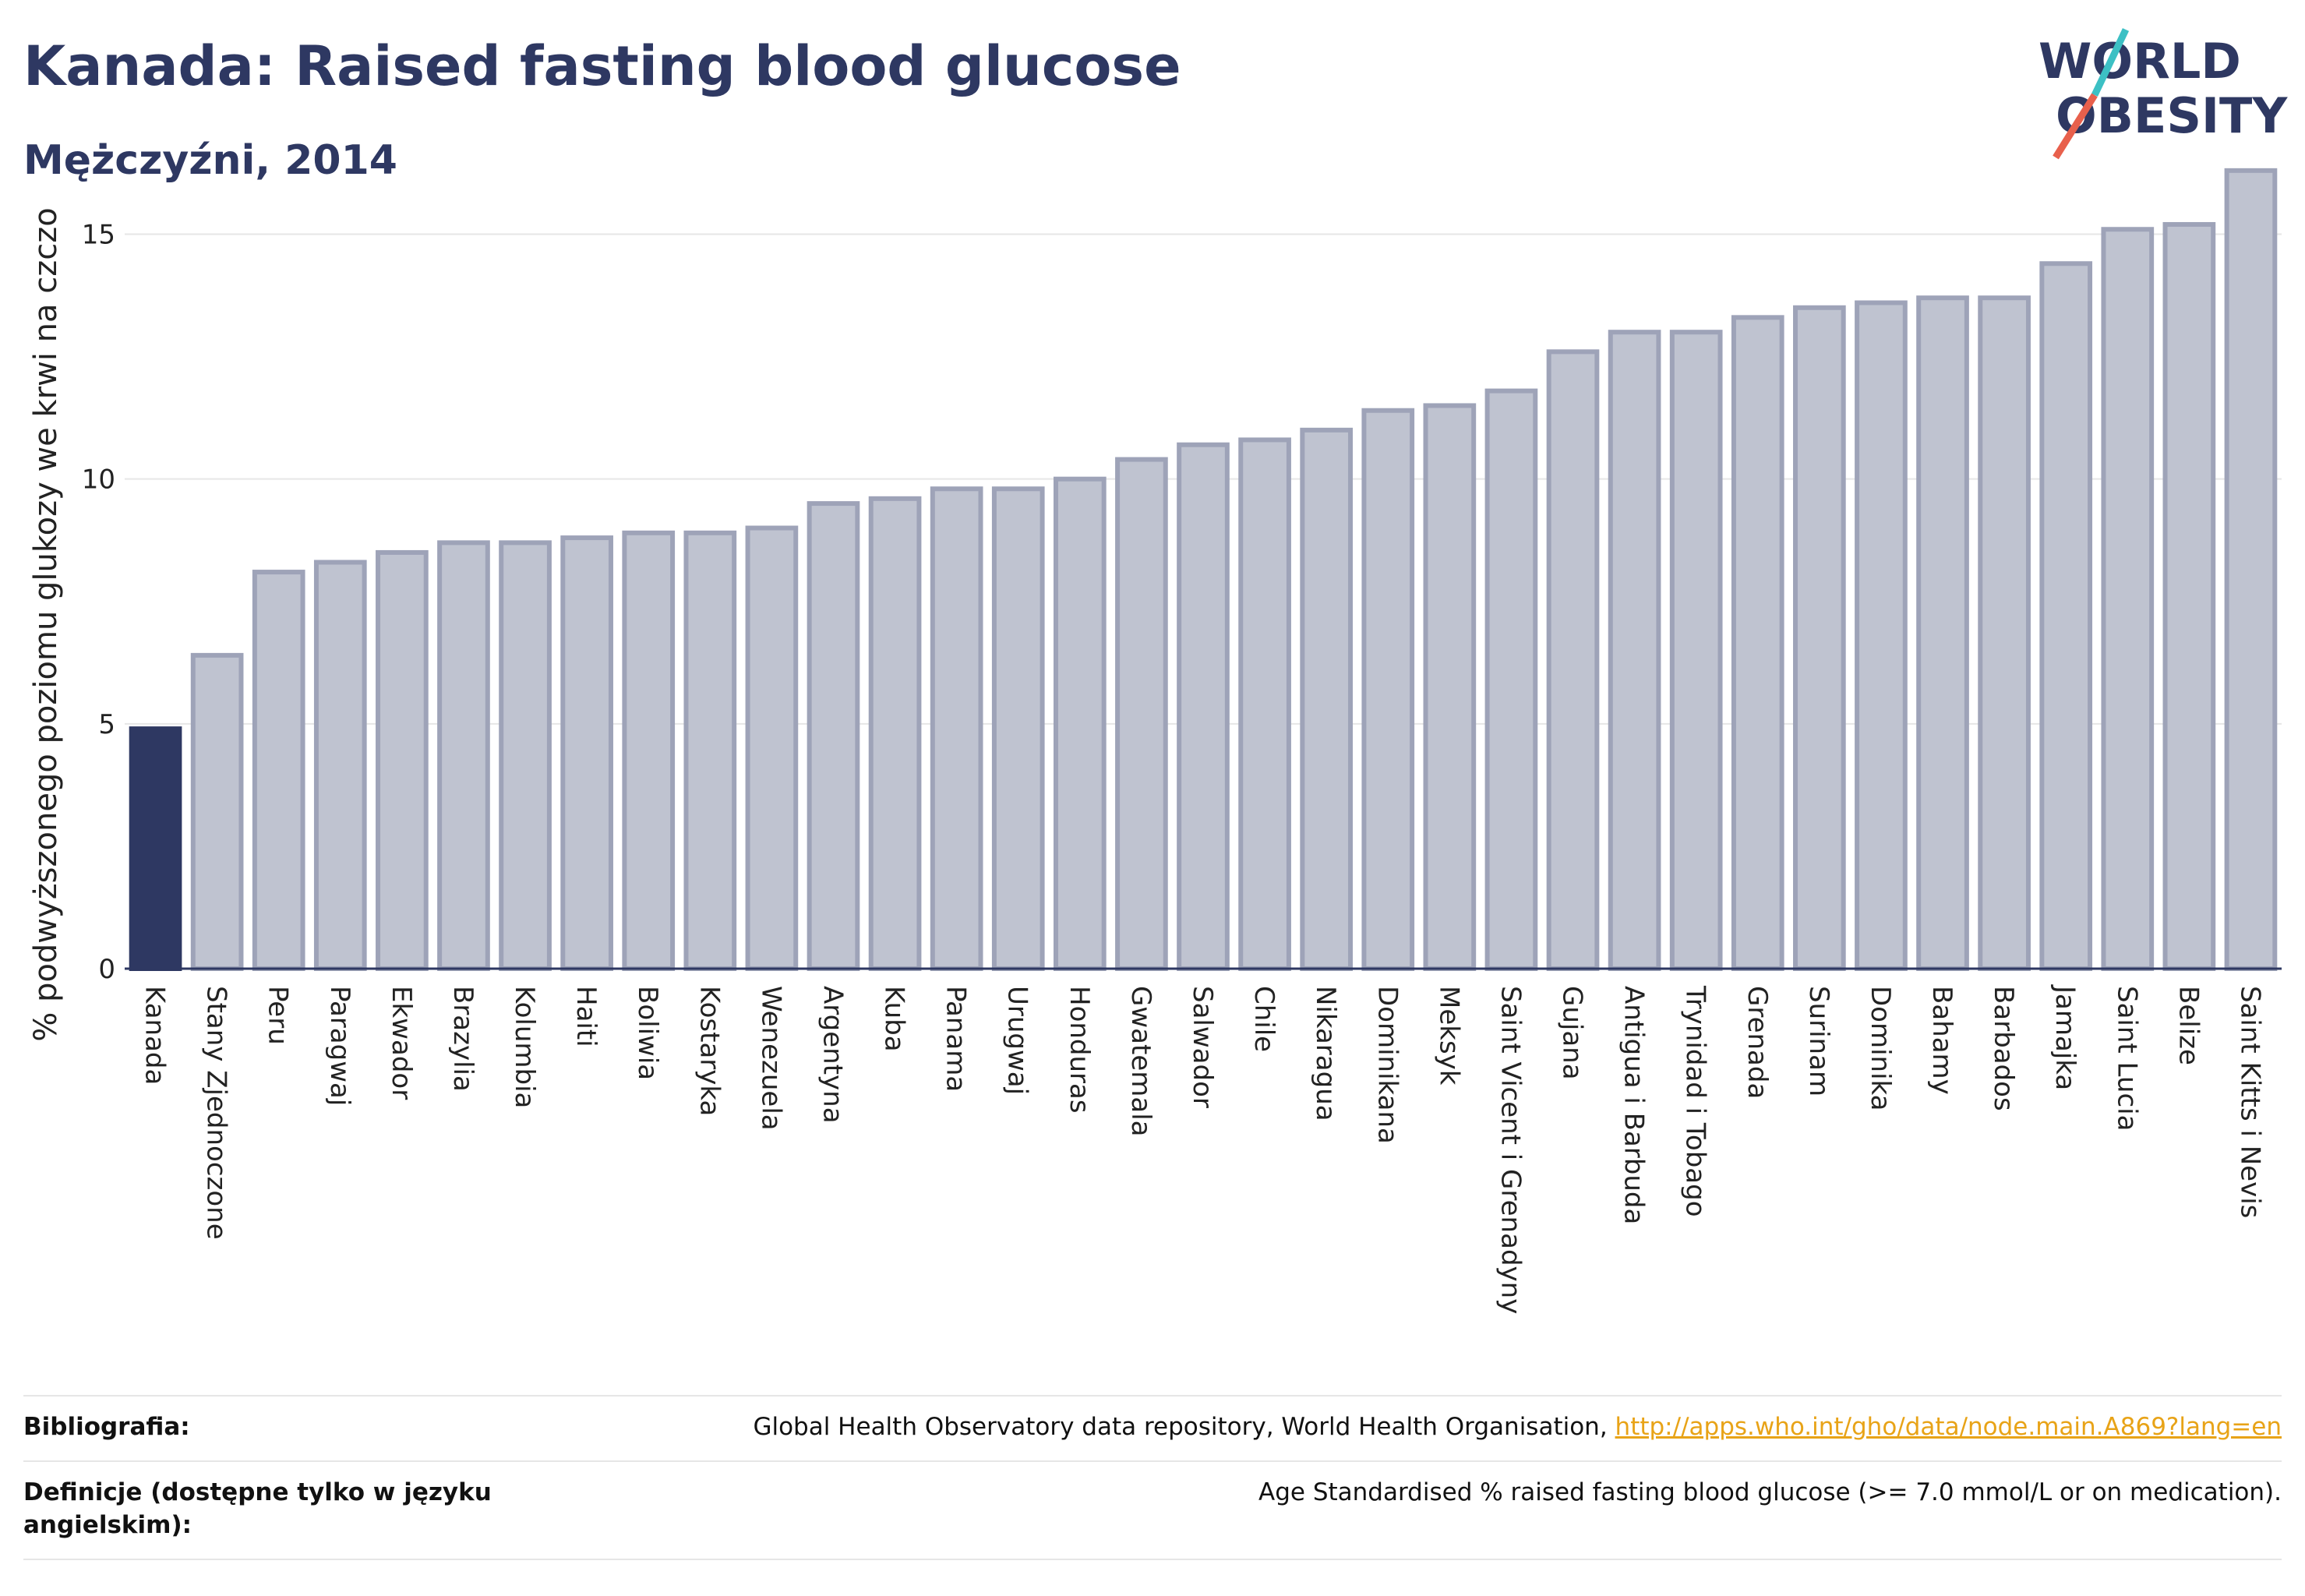  I want to click on x-tick-label: Gujana, so click(1572, 1033).